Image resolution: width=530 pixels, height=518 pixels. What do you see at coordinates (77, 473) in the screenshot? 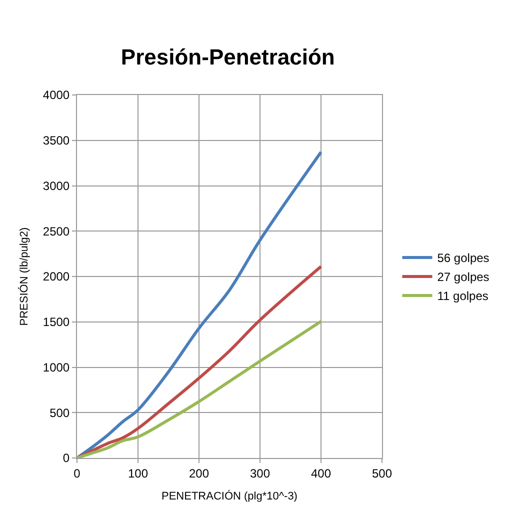
I see `x-tick-label: 0` at bounding box center [77, 473].